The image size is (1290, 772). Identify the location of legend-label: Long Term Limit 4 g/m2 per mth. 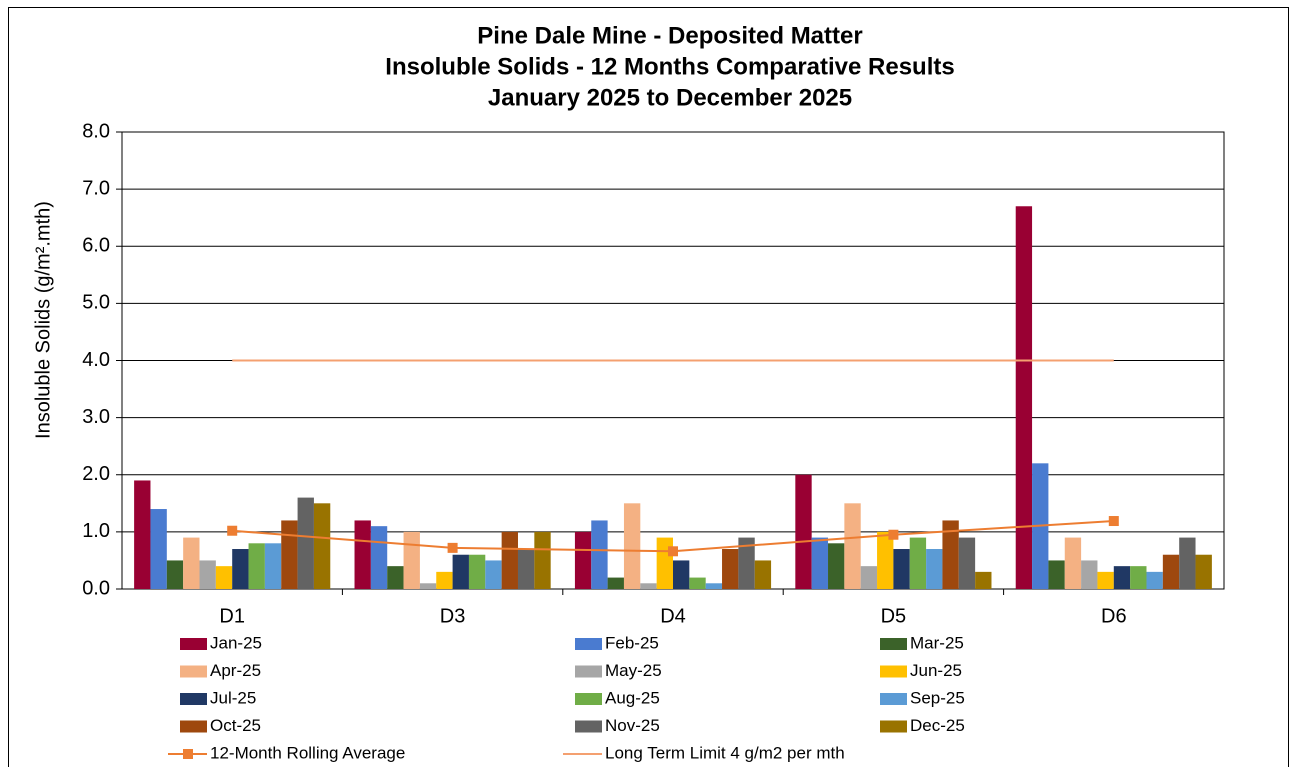
(725, 752).